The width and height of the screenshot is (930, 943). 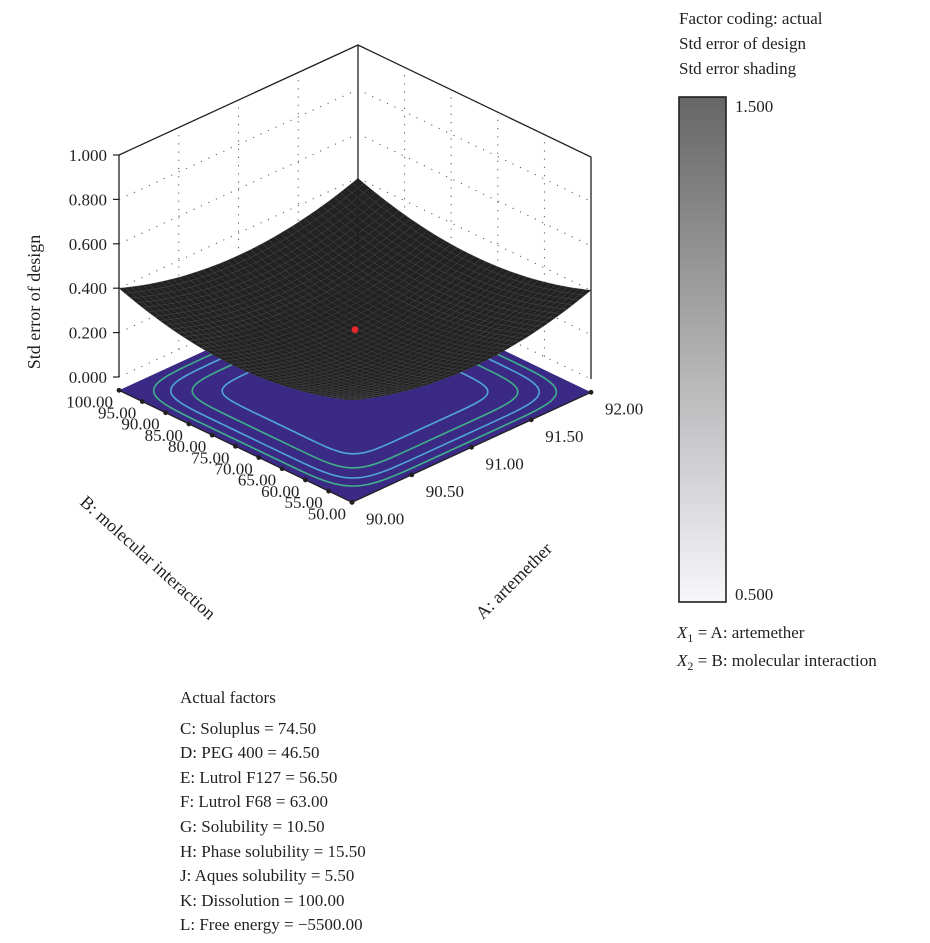 What do you see at coordinates (514, 581) in the screenshot?
I see `x-axis-title: A: artemether` at bounding box center [514, 581].